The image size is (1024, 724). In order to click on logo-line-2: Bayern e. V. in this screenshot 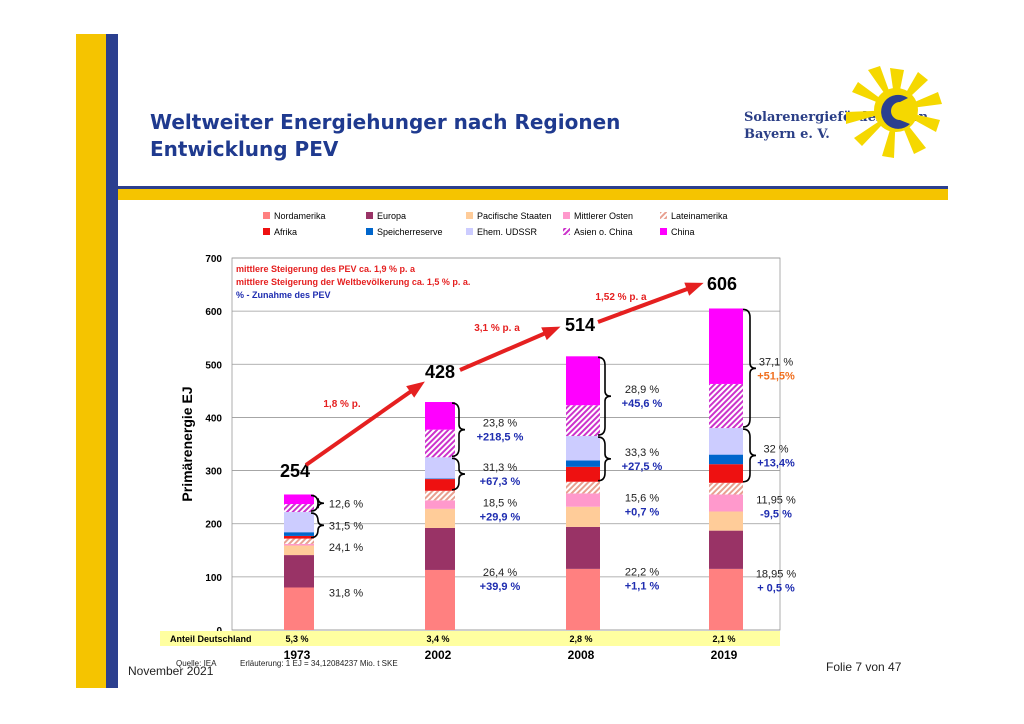, I will do `click(787, 134)`.